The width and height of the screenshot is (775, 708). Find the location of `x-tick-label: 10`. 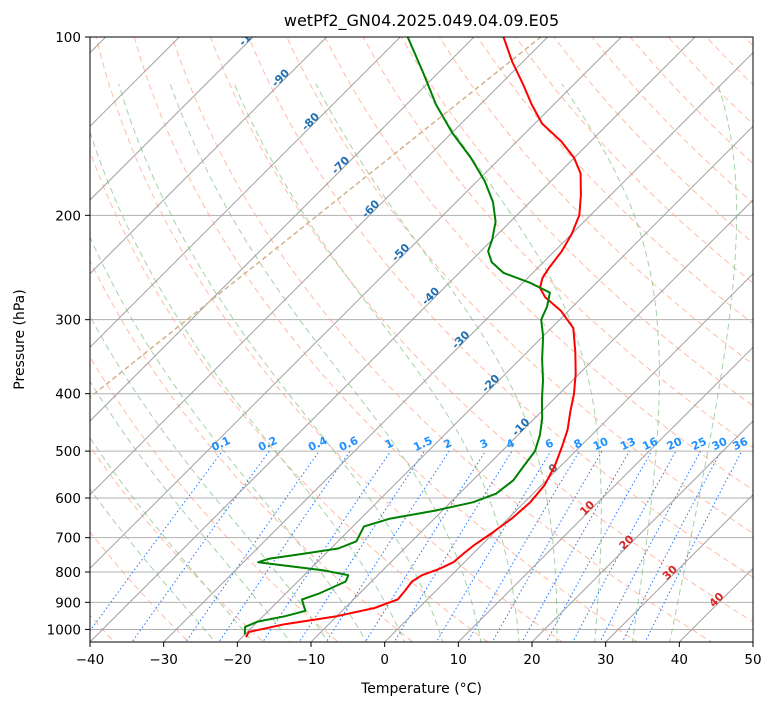

x-tick-label: 10 is located at coordinates (458, 660).